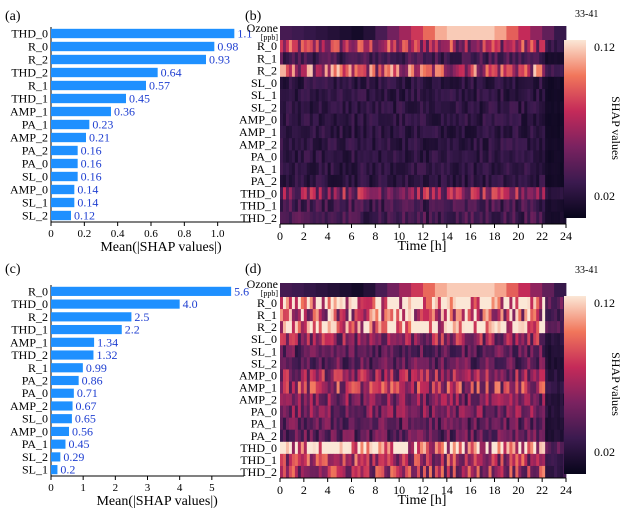 The image size is (620, 513). What do you see at coordinates (258, 375) in the screenshot?
I see `row-label: AMP_0` at bounding box center [258, 375].